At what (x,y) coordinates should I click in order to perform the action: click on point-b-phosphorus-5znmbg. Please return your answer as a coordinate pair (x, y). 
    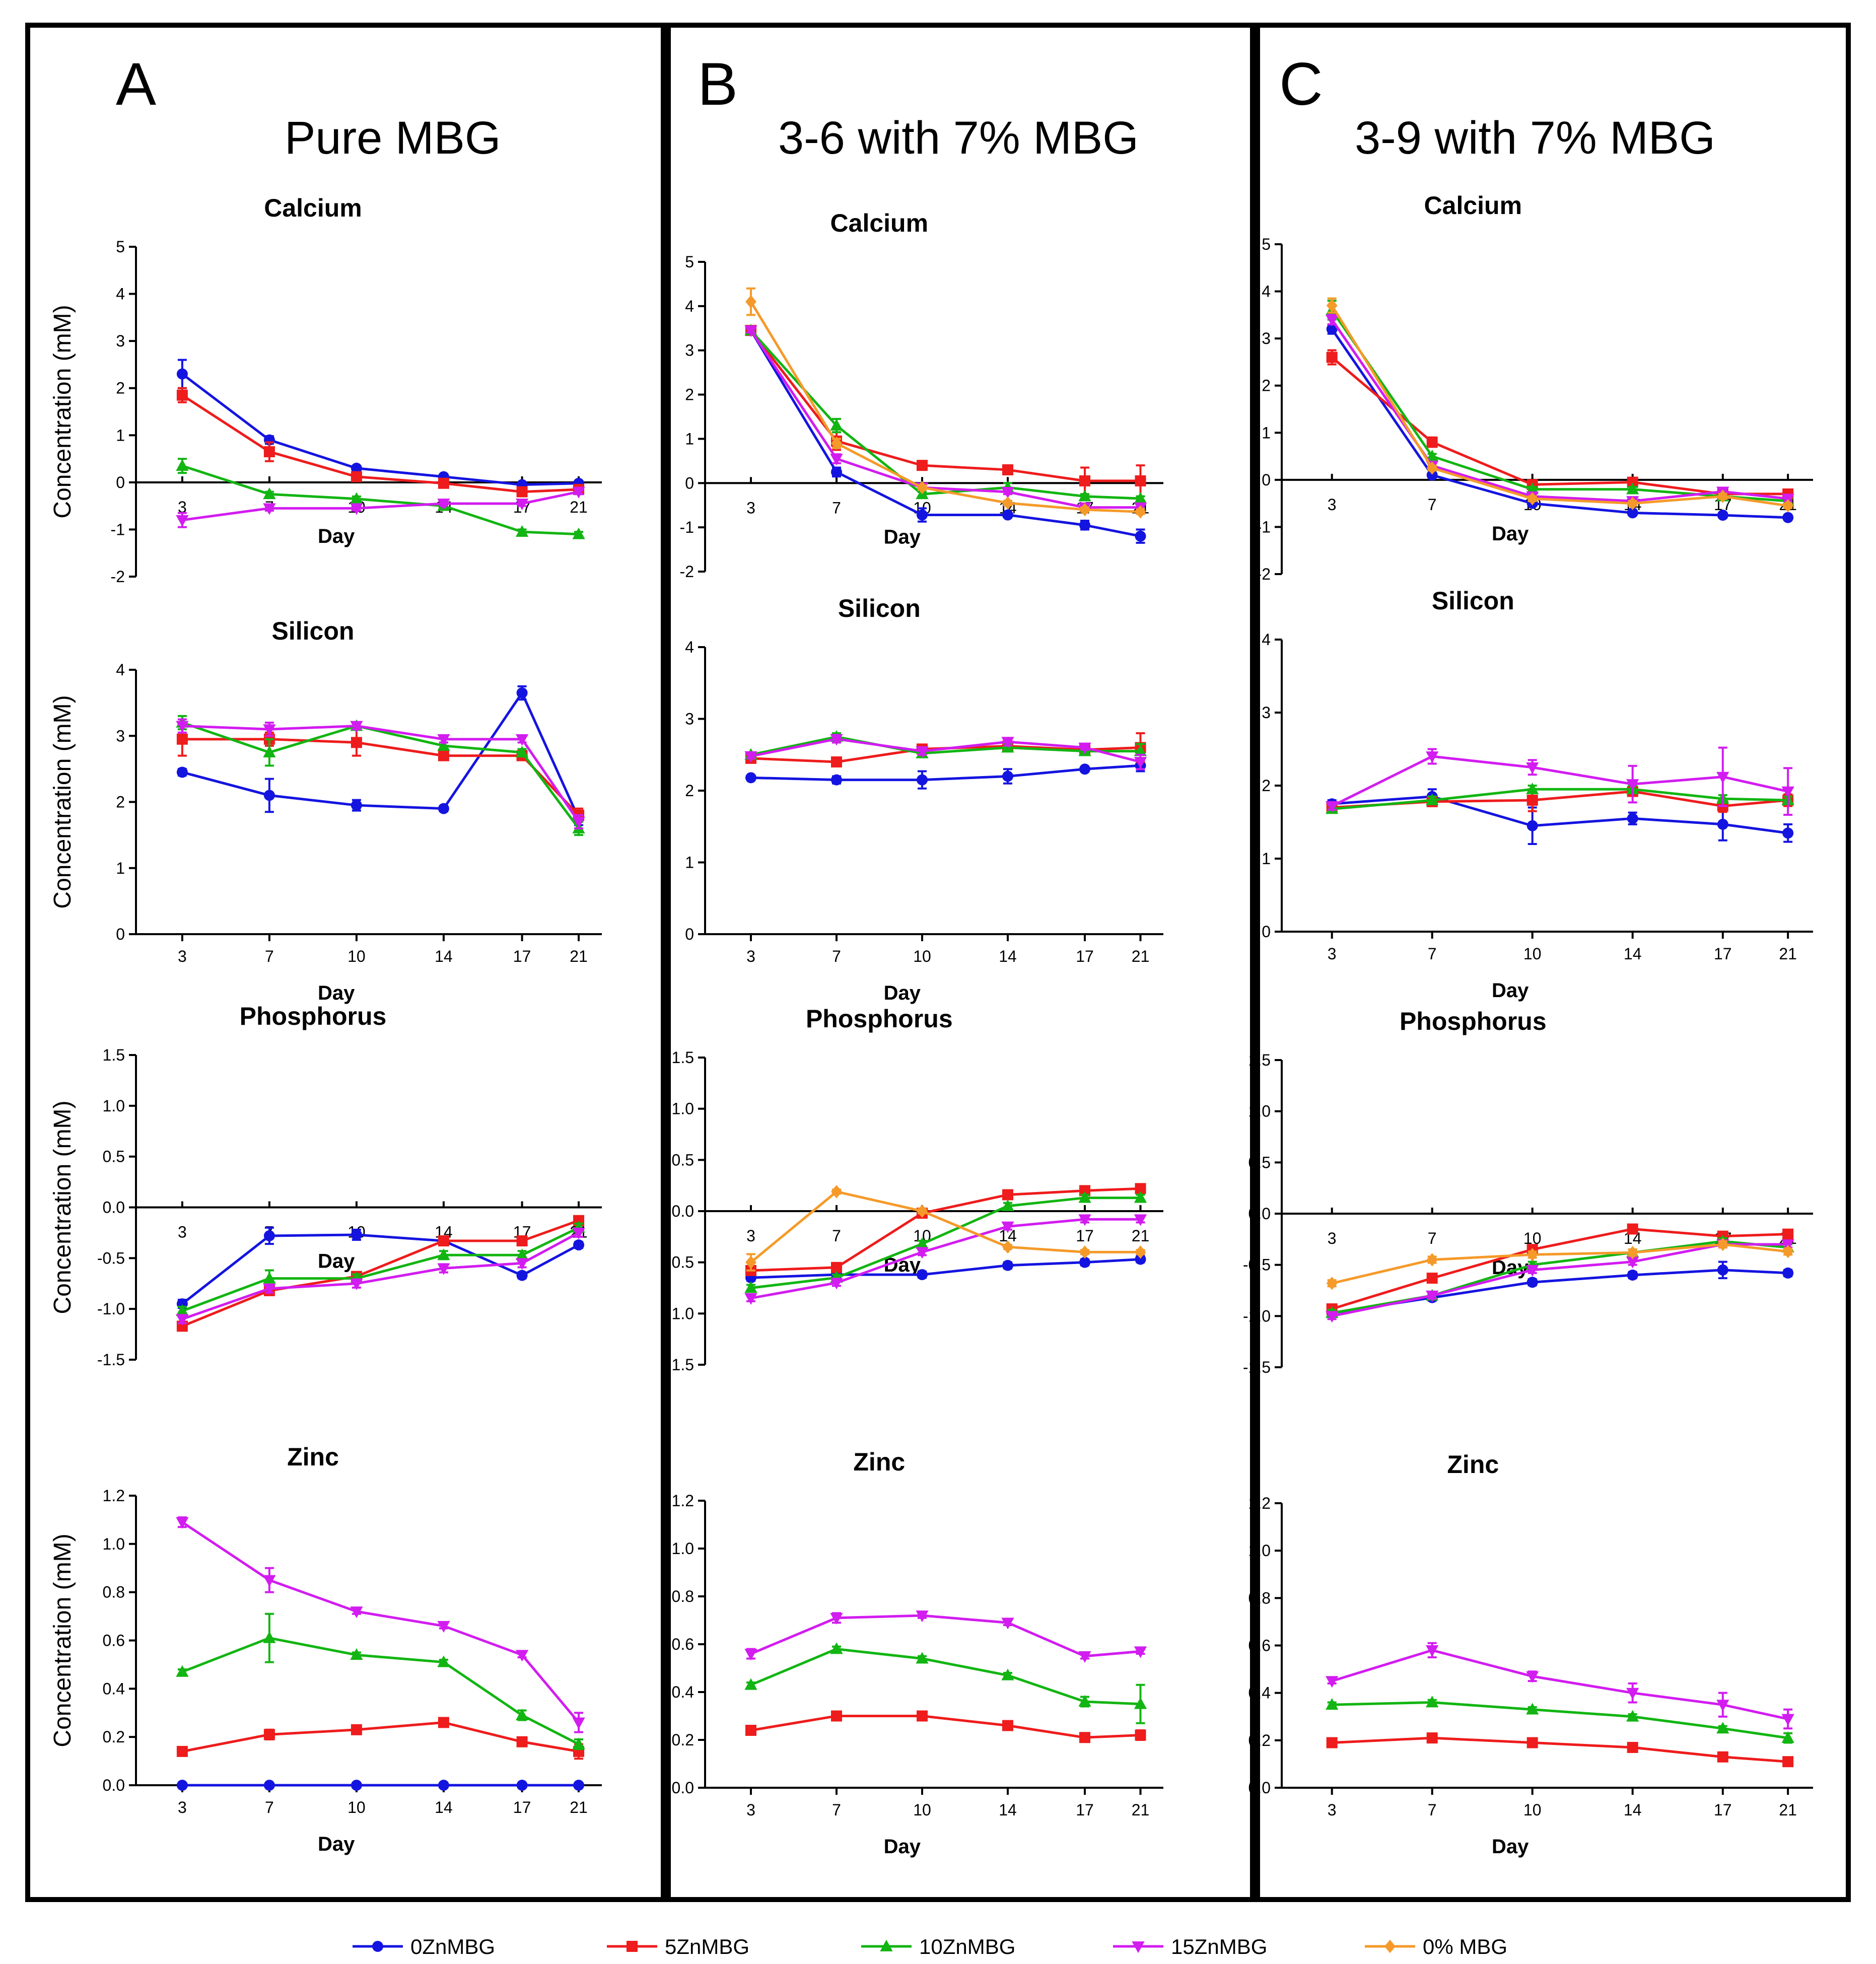
    Looking at the image, I should click on (1140, 1189).